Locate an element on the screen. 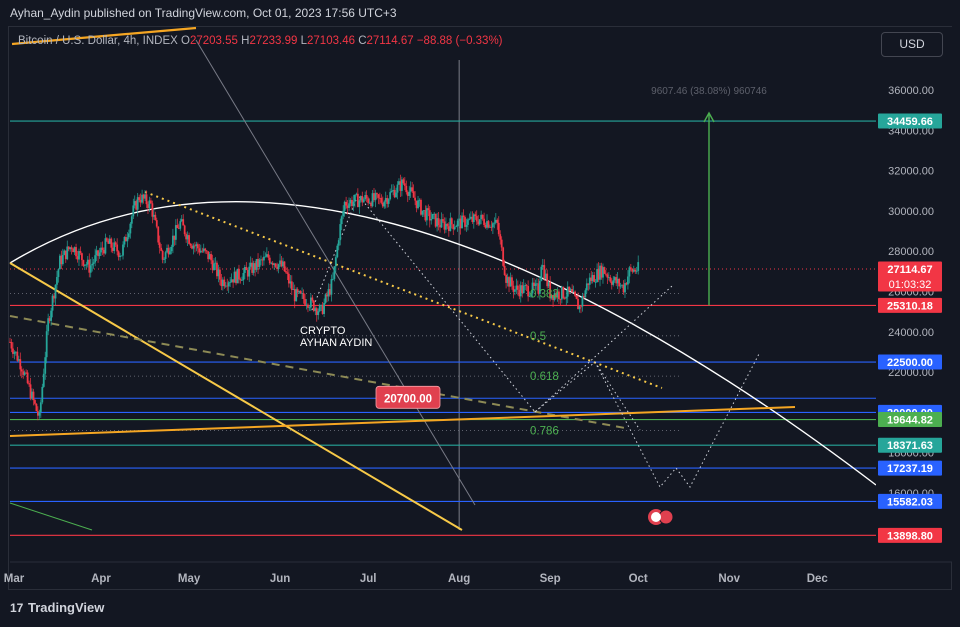 The width and height of the screenshot is (960, 627). price-badge-label: 20700.00 is located at coordinates (408, 399).